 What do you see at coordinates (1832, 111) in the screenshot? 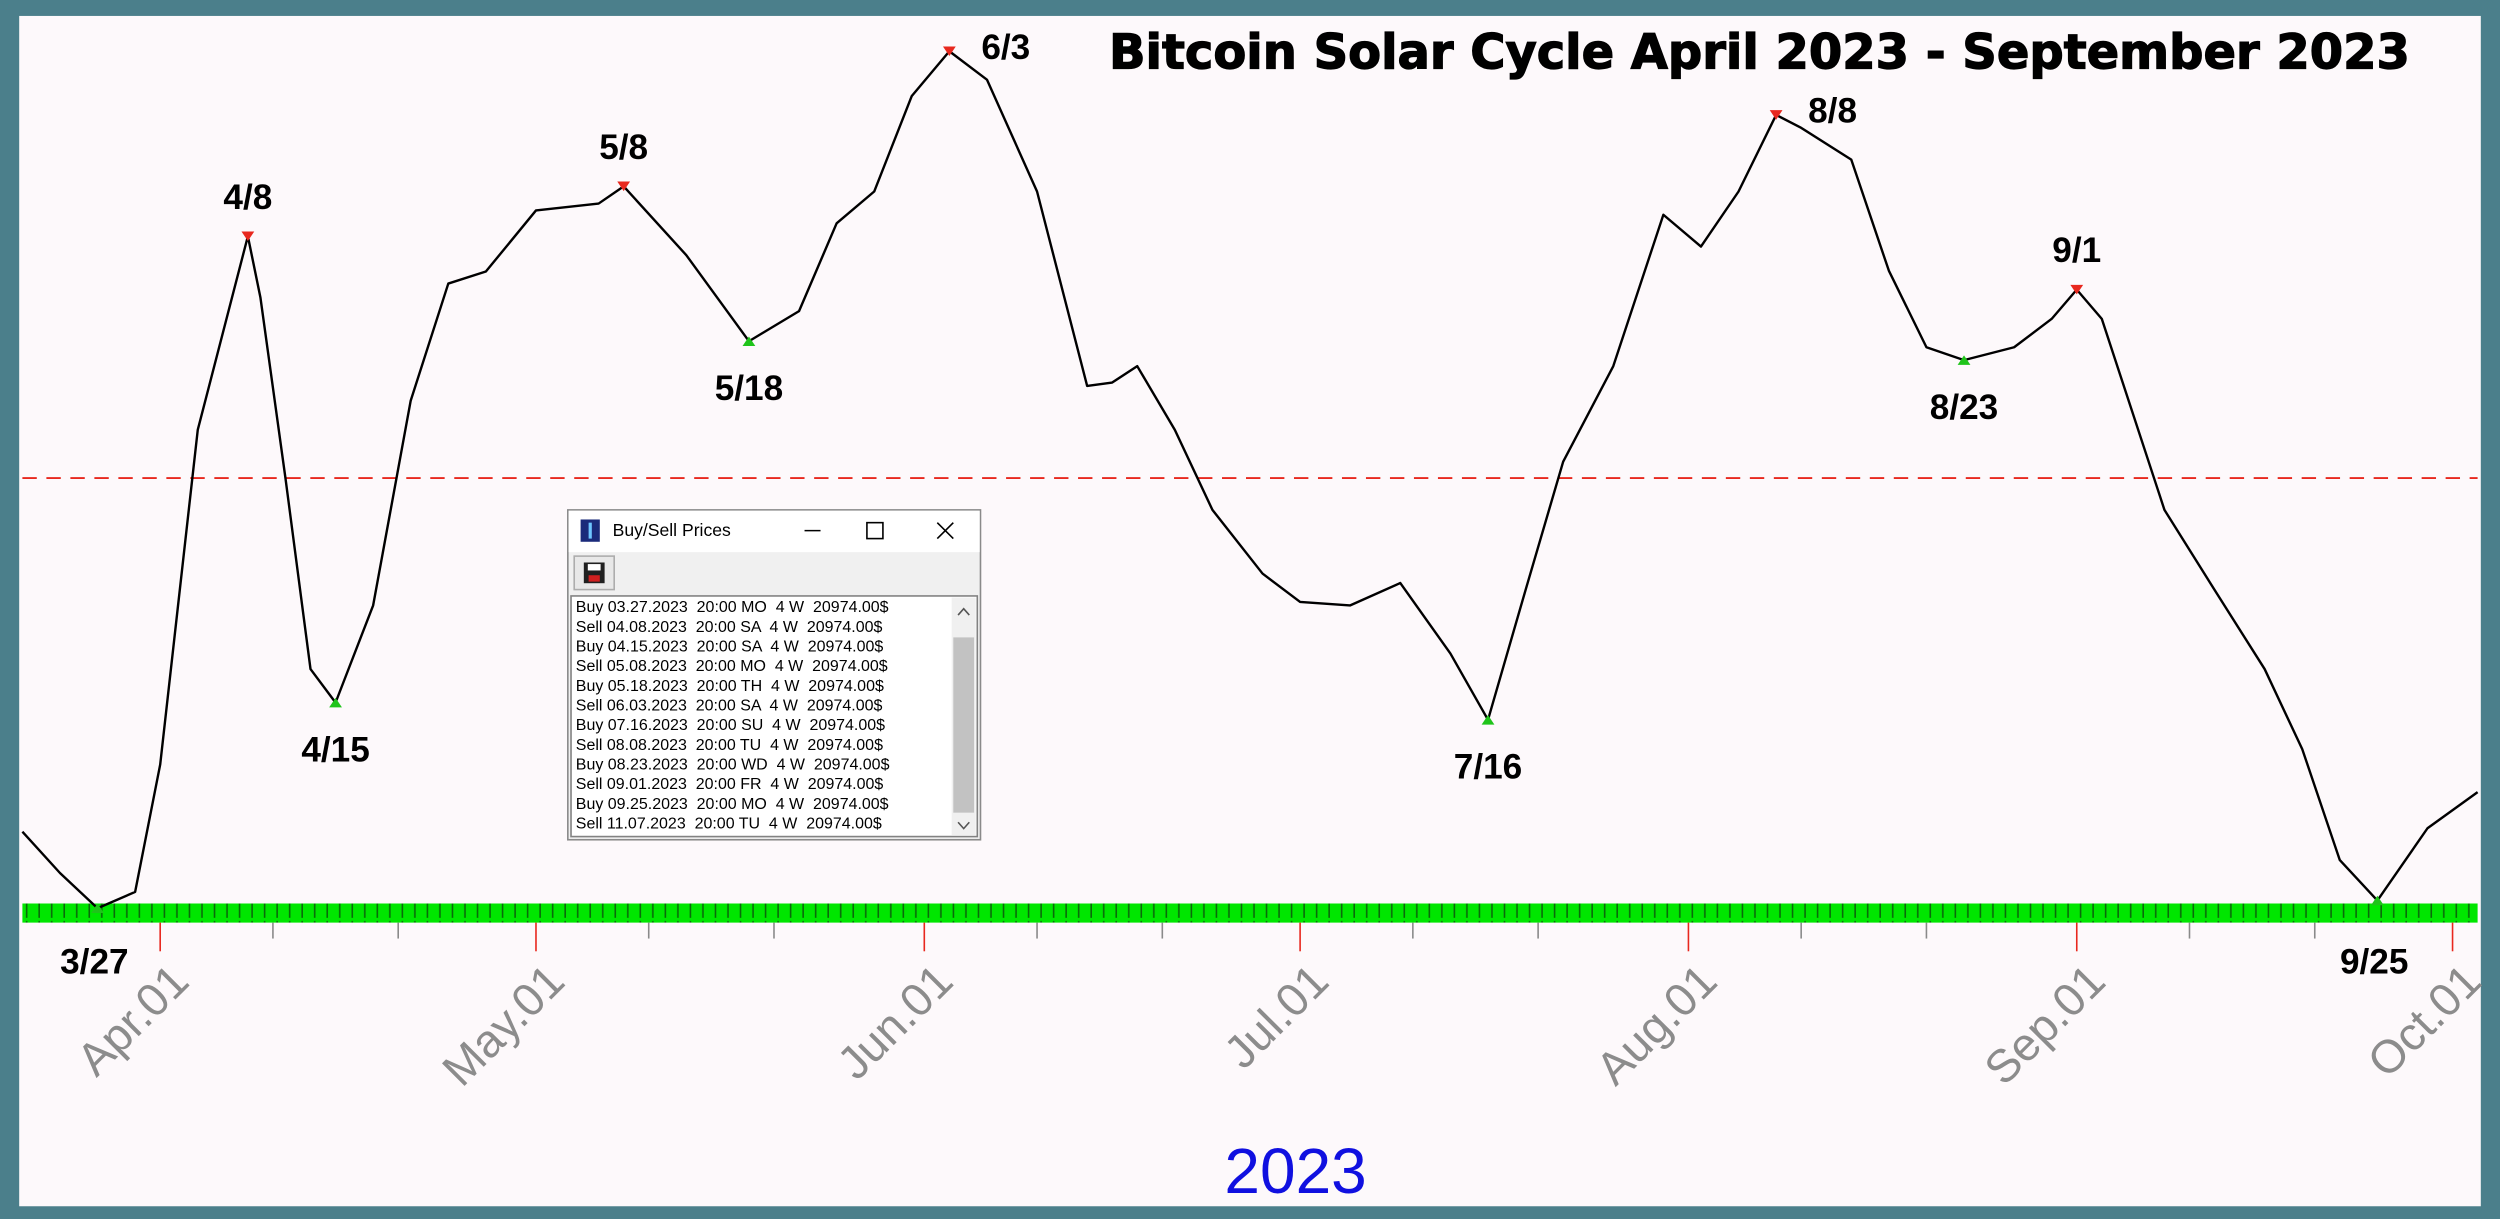
I see `marker-label: 8/8` at bounding box center [1832, 111].